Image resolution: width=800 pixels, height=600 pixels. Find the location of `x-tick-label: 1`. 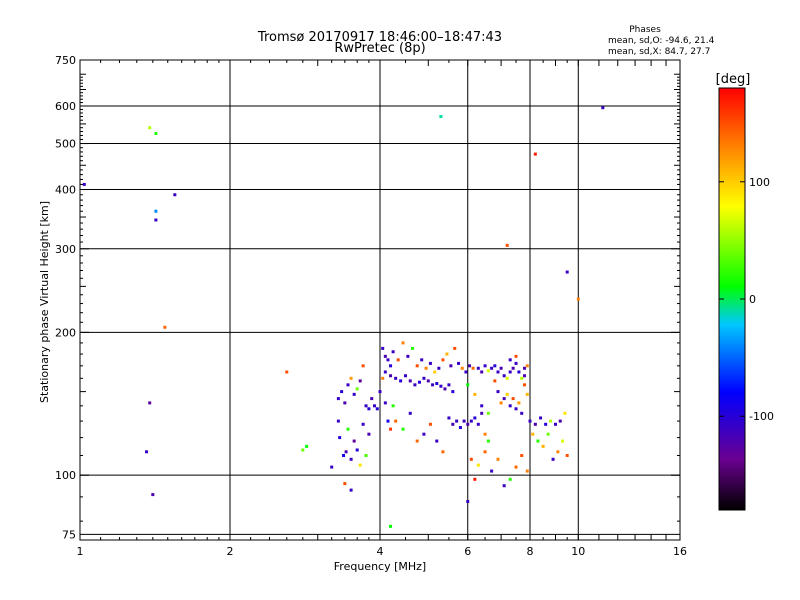

x-tick-label: 1 is located at coordinates (80, 551).